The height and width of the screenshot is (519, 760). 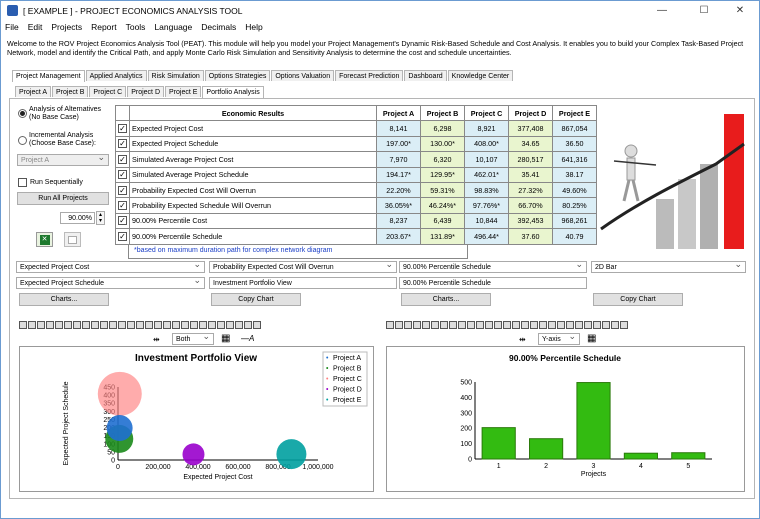 What do you see at coordinates (480, 75) in the screenshot?
I see `tab-knowledge-center: Knowledge Center` at bounding box center [480, 75].